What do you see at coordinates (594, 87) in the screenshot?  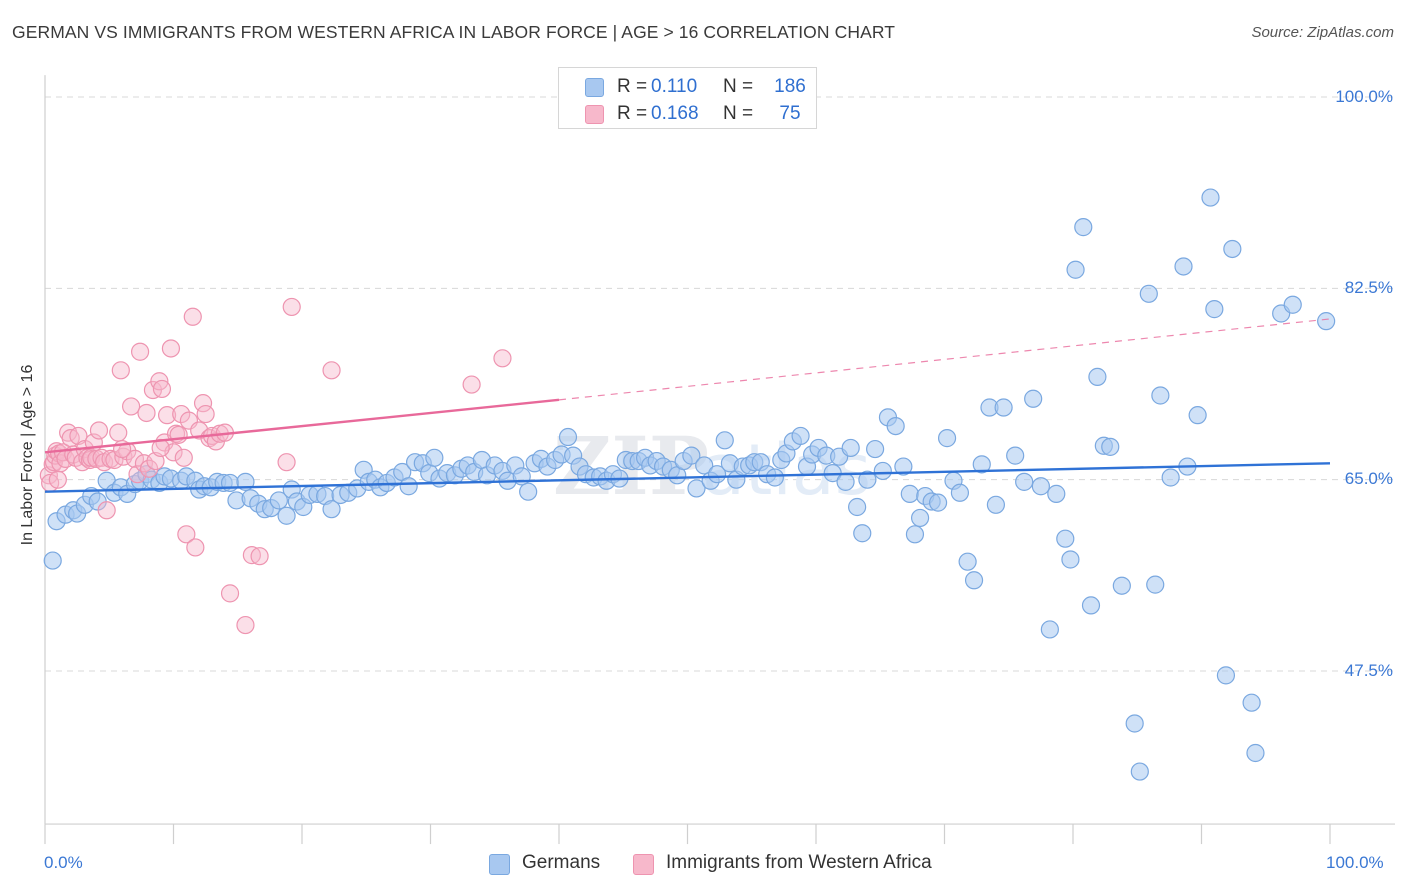 I see `germans-swatch` at bounding box center [594, 87].